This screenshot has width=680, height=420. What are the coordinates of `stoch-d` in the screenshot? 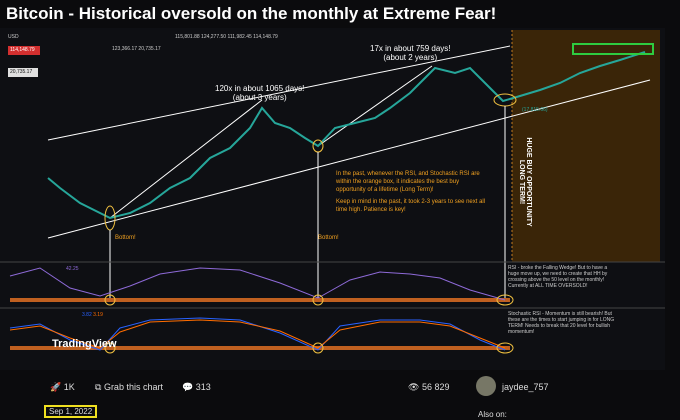 It's located at (257, 334).